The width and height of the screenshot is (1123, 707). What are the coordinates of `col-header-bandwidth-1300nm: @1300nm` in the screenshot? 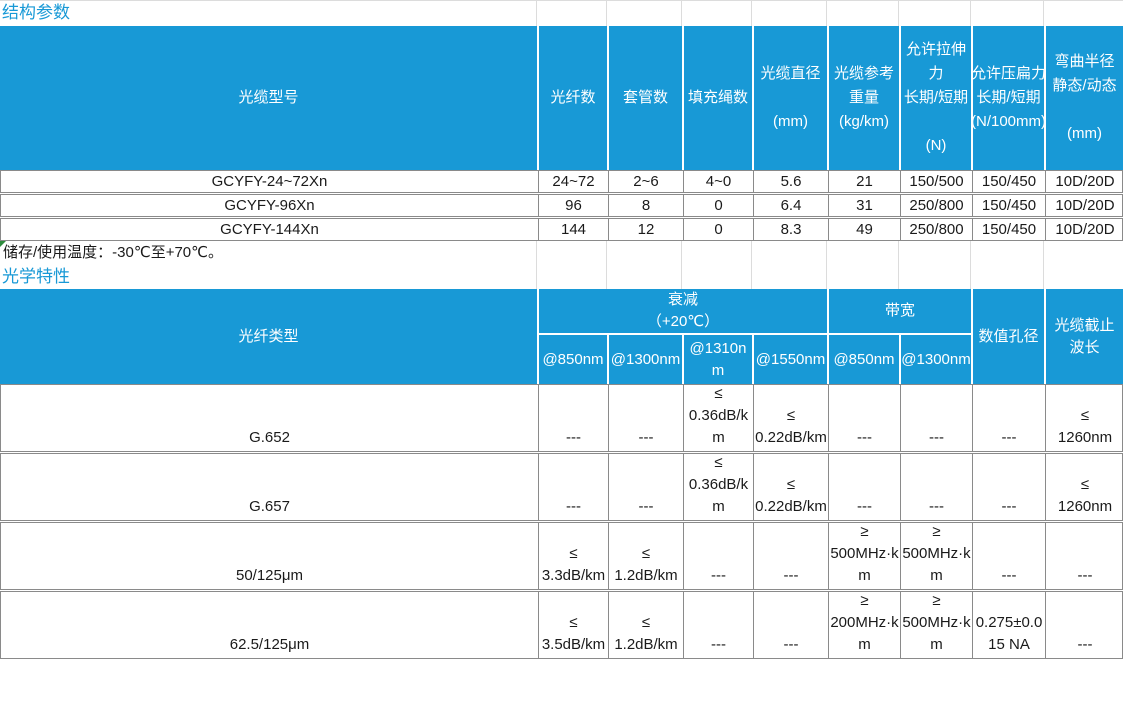 It's located at (935, 359).